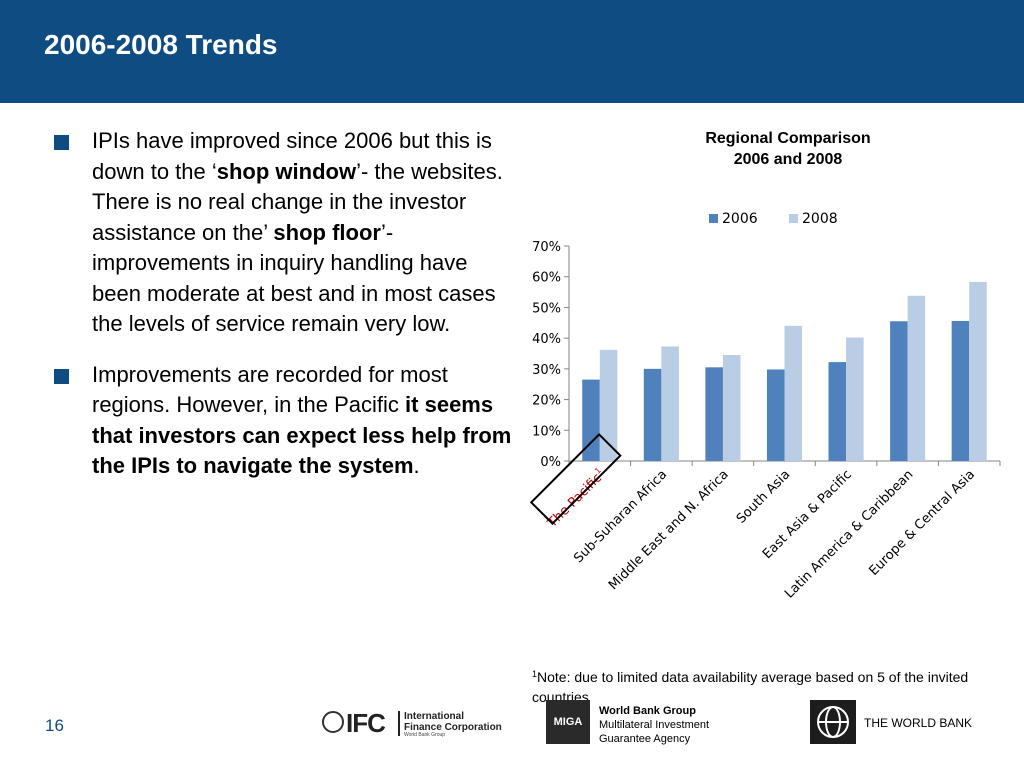 The image size is (1024, 768). Describe the element at coordinates (327, 232) in the screenshot. I see `bullet-emphasis: shop floor` at that location.